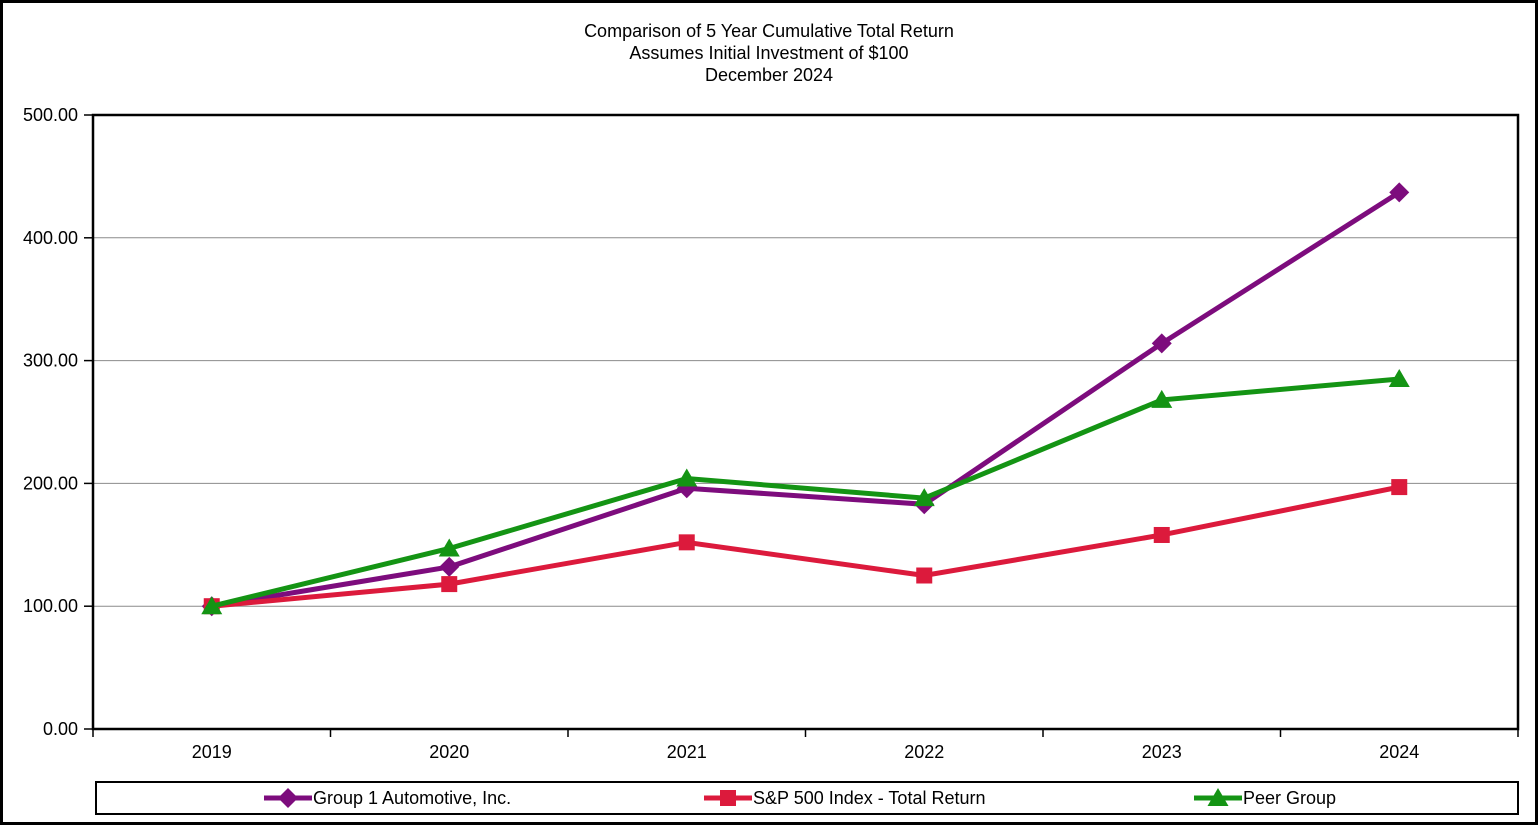 The image size is (1538, 825). What do you see at coordinates (60, 729) in the screenshot?
I see `y-axis-tick-label: 0.00` at bounding box center [60, 729].